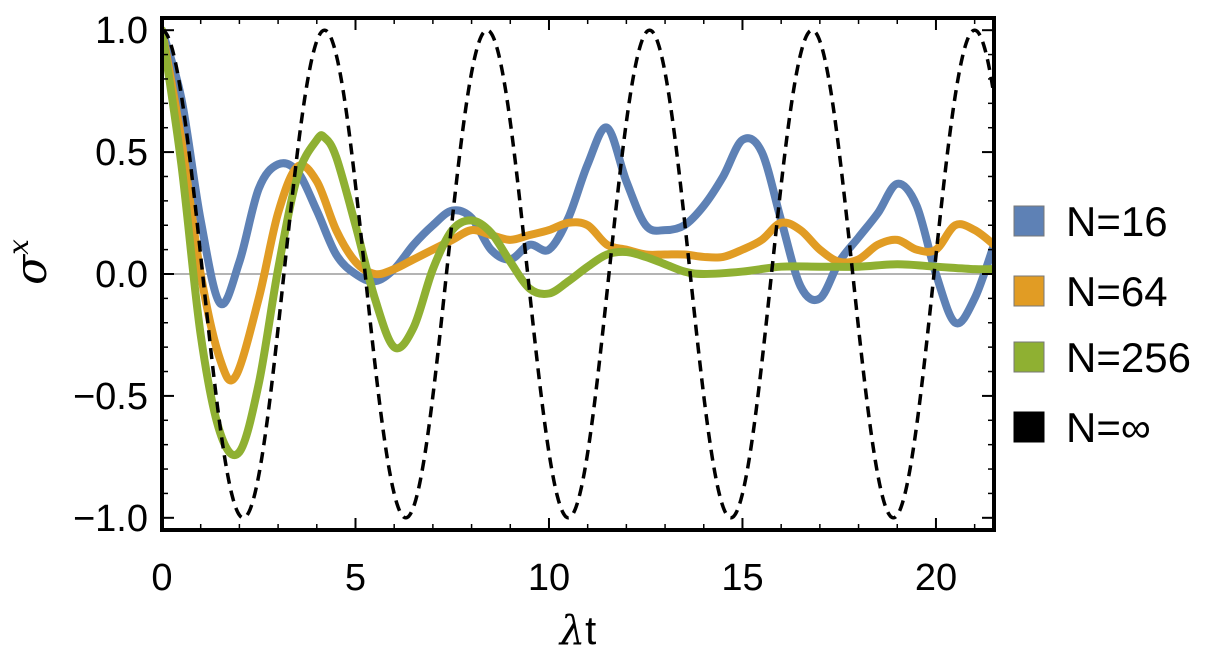 The image size is (1210, 660). I want to click on svg-text: σx, so click(29, 262).